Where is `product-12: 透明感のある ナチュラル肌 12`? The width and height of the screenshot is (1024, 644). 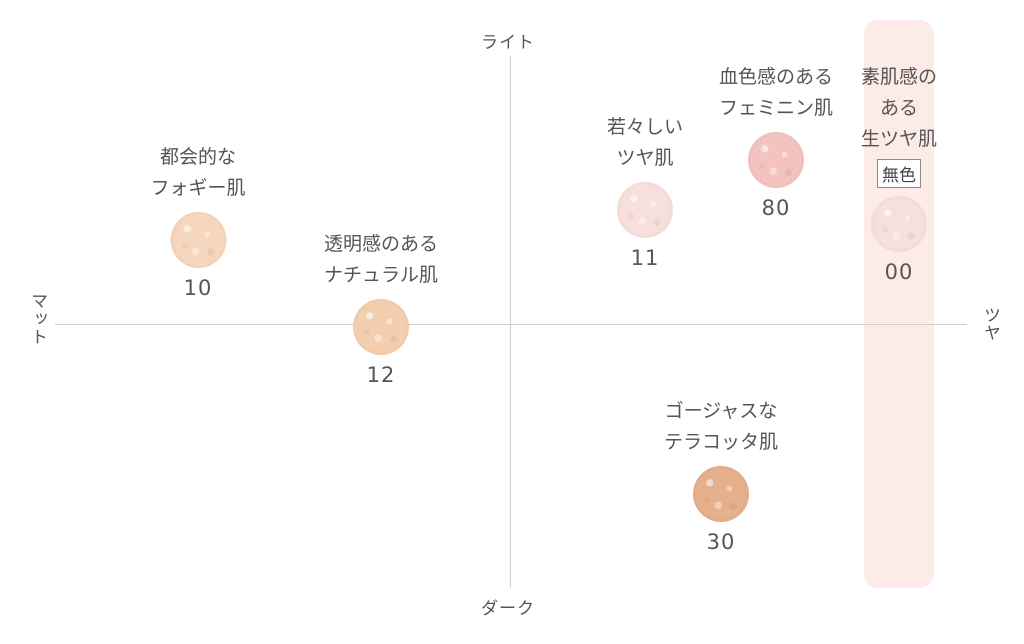 product-12: 透明感のある ナチュラル肌 12 is located at coordinates (381, 308).